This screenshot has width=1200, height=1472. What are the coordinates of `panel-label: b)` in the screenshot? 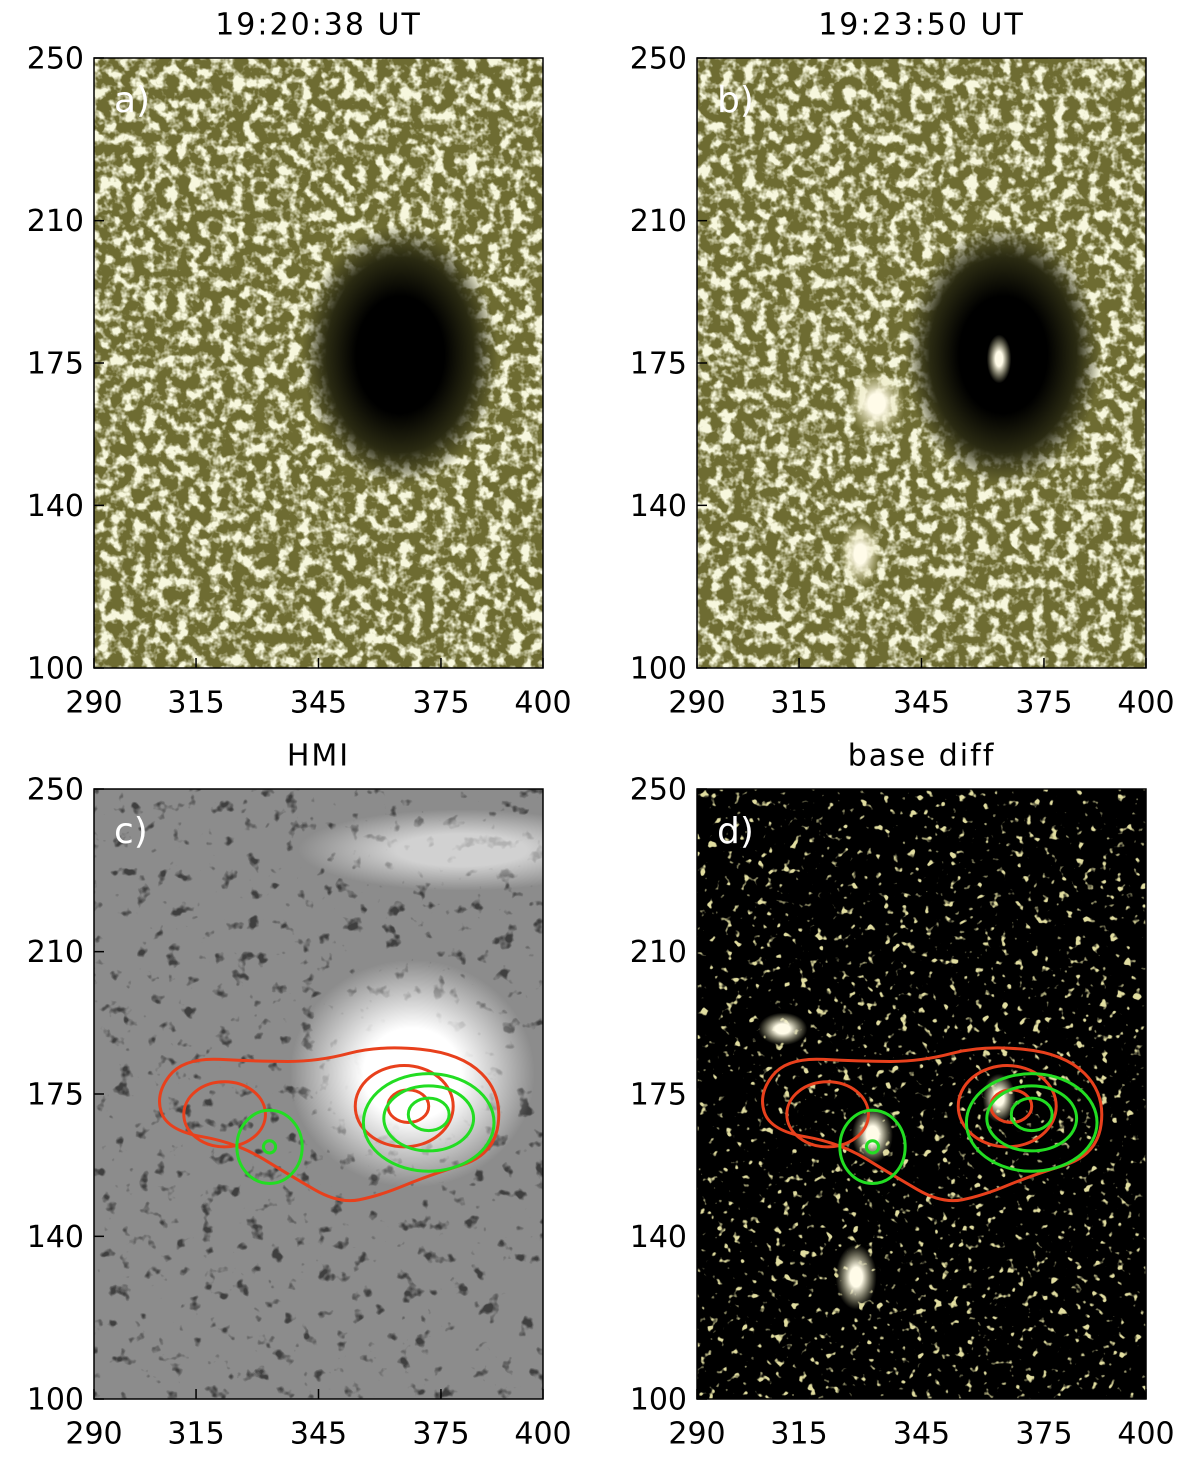 It's located at (735, 100).